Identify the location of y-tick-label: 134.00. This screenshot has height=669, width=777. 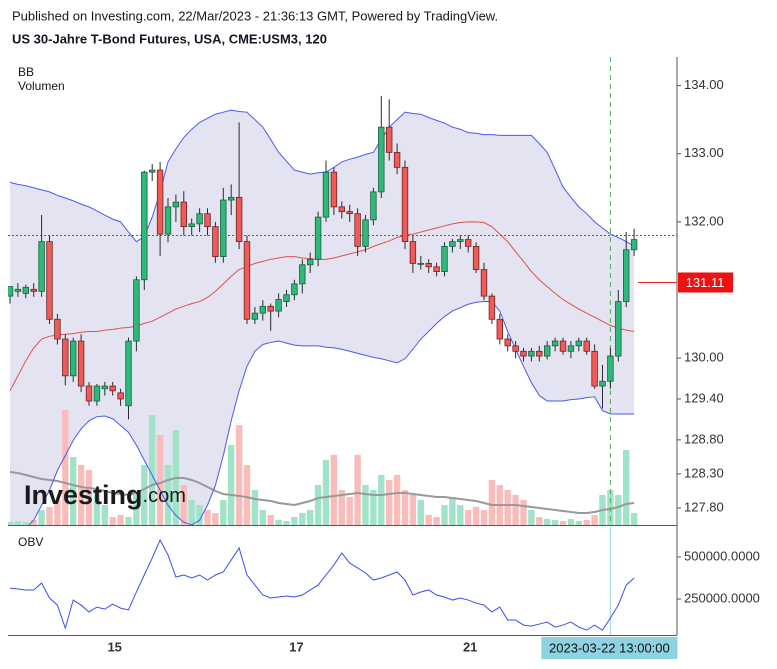
(704, 84).